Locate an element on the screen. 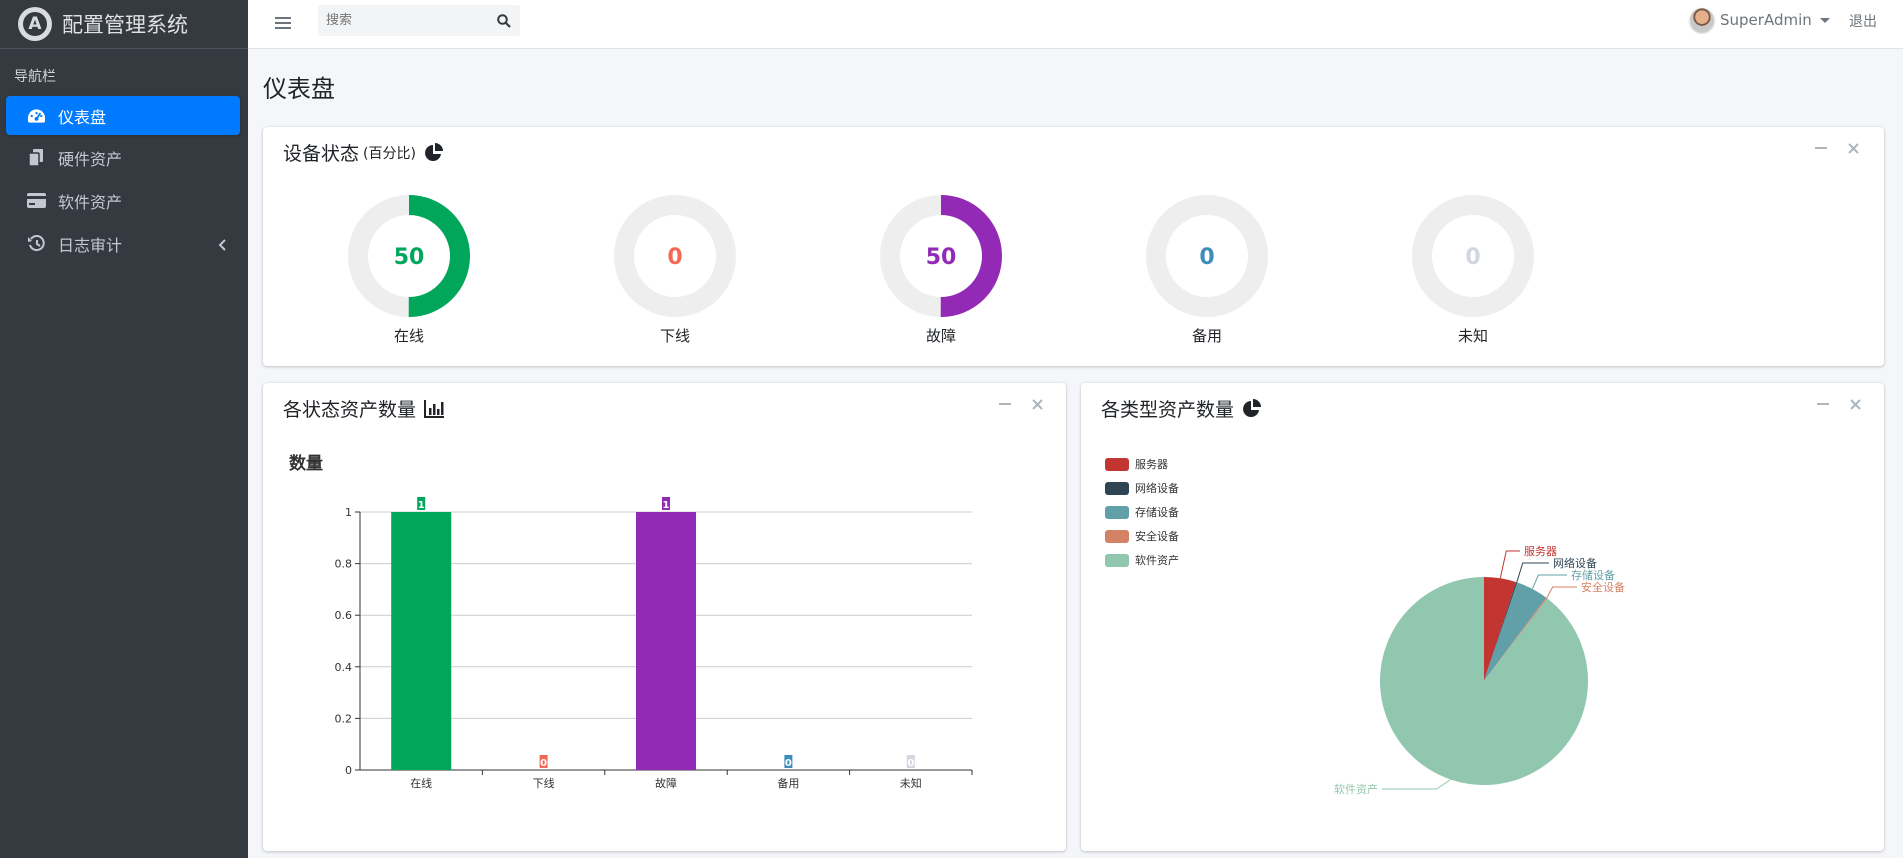 This screenshot has width=1903, height=858. x-tick-label: 故障 is located at coordinates (666, 783).